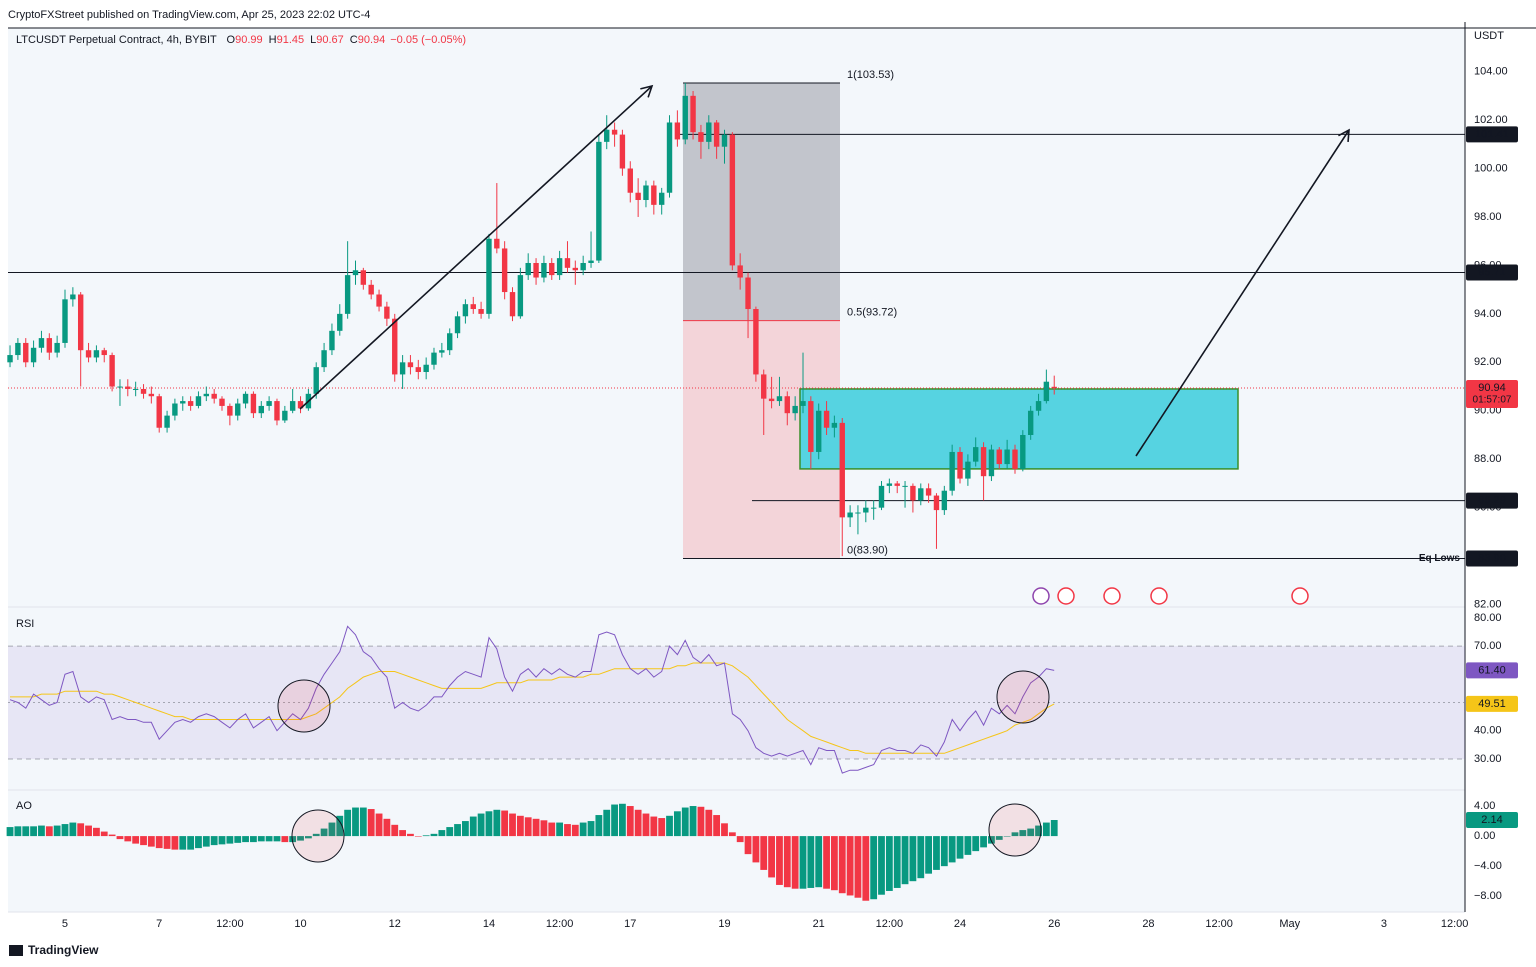 Image resolution: width=1536 pixels, height=967 pixels. What do you see at coordinates (1492, 670) in the screenshot?
I see `rsi-tag-bg` at bounding box center [1492, 670].